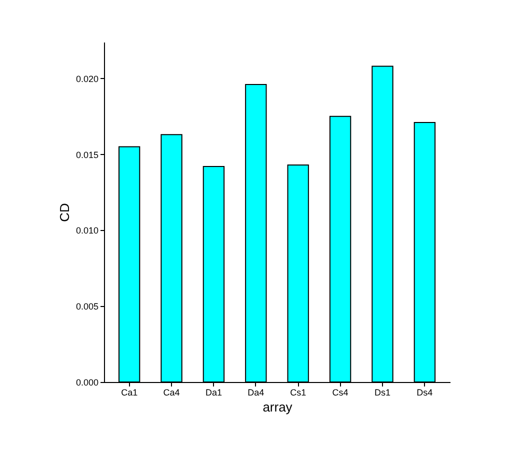  What do you see at coordinates (87, 155) in the screenshot?
I see `y-tick-label: 0.015` at bounding box center [87, 155].